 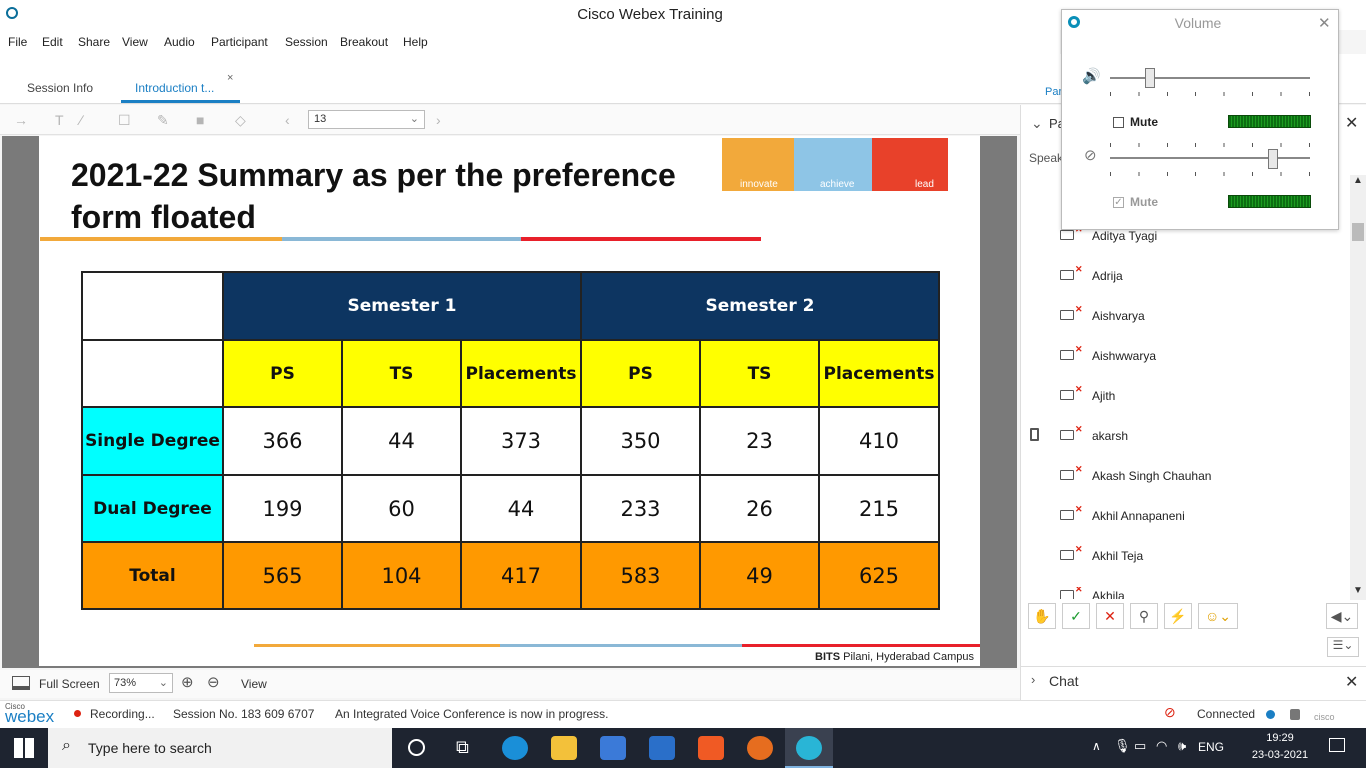 I want to click on footer-line-orange, so click(x=377, y=645).